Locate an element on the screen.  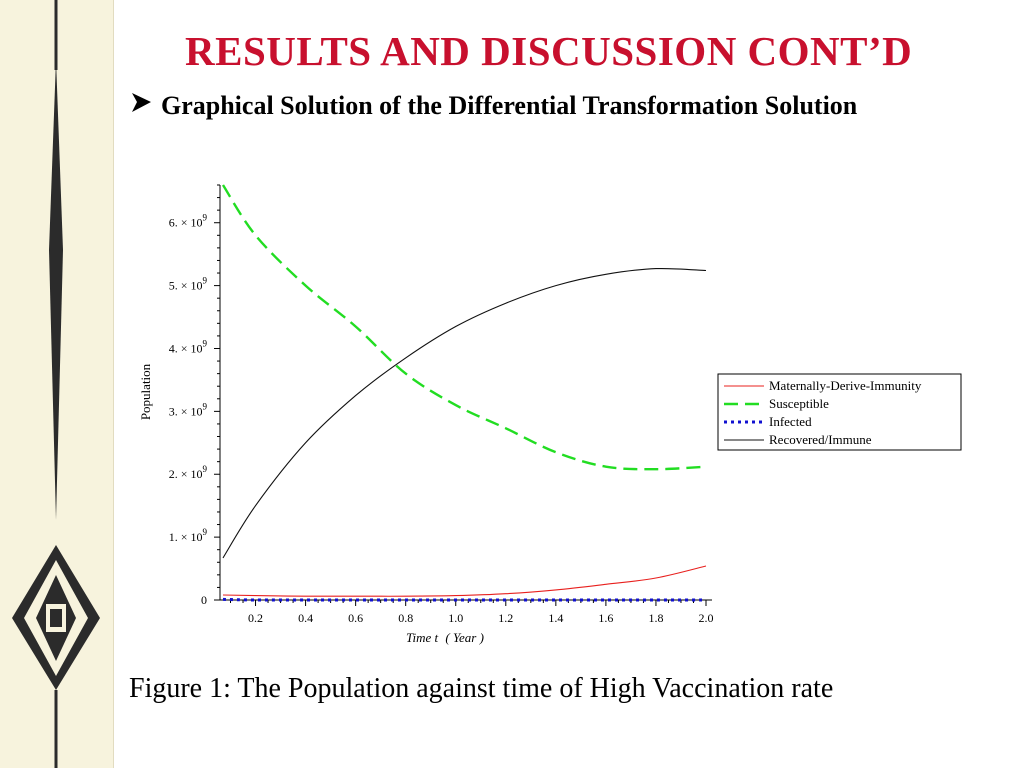
x-tick-label: 0.4 is located at coordinates (305, 618).